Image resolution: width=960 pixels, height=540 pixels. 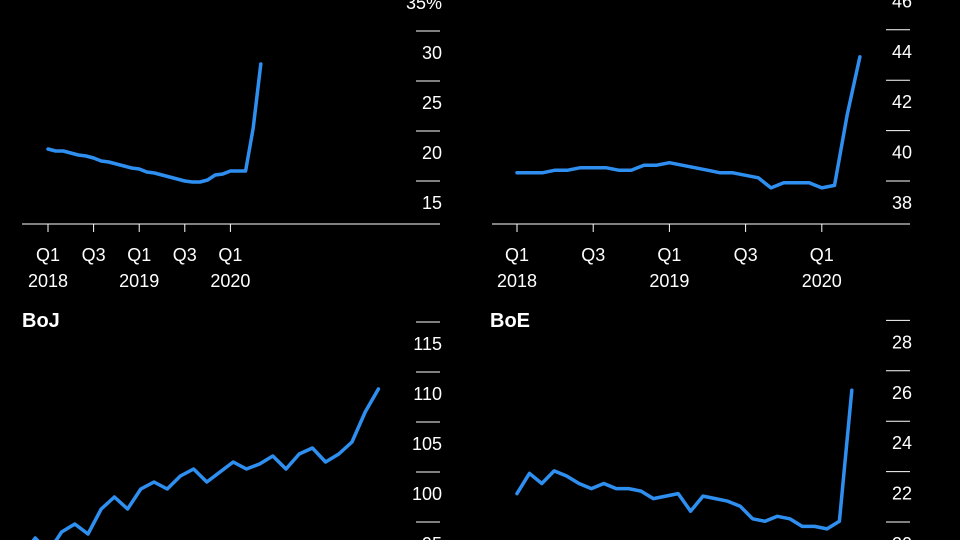 I want to click on y-tick-label: 40, so click(x=902, y=153).